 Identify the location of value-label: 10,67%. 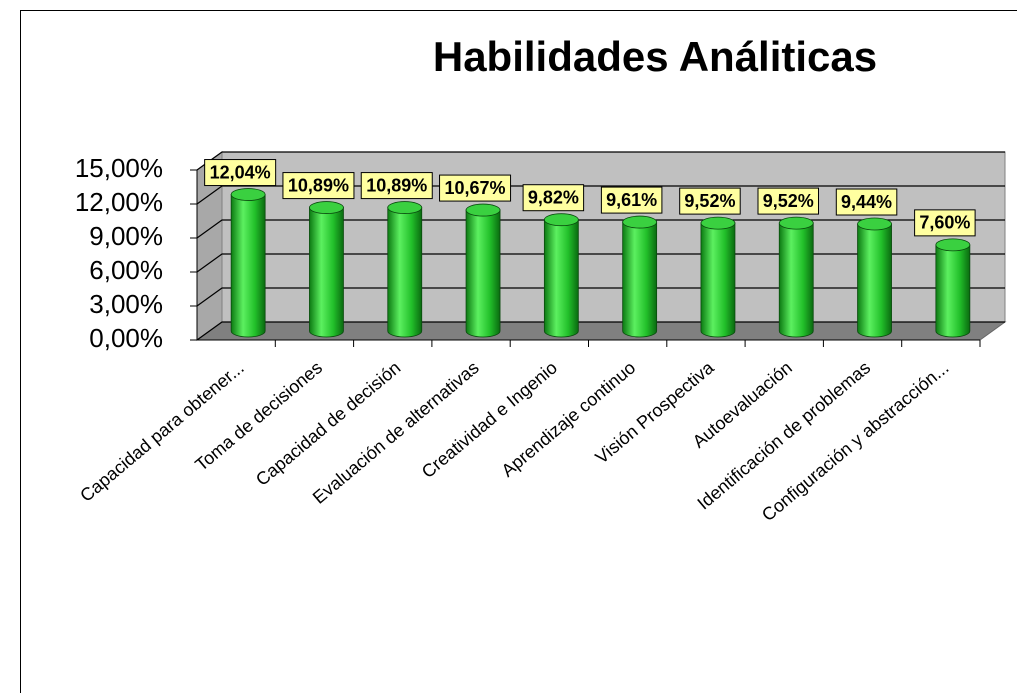
(475, 188).